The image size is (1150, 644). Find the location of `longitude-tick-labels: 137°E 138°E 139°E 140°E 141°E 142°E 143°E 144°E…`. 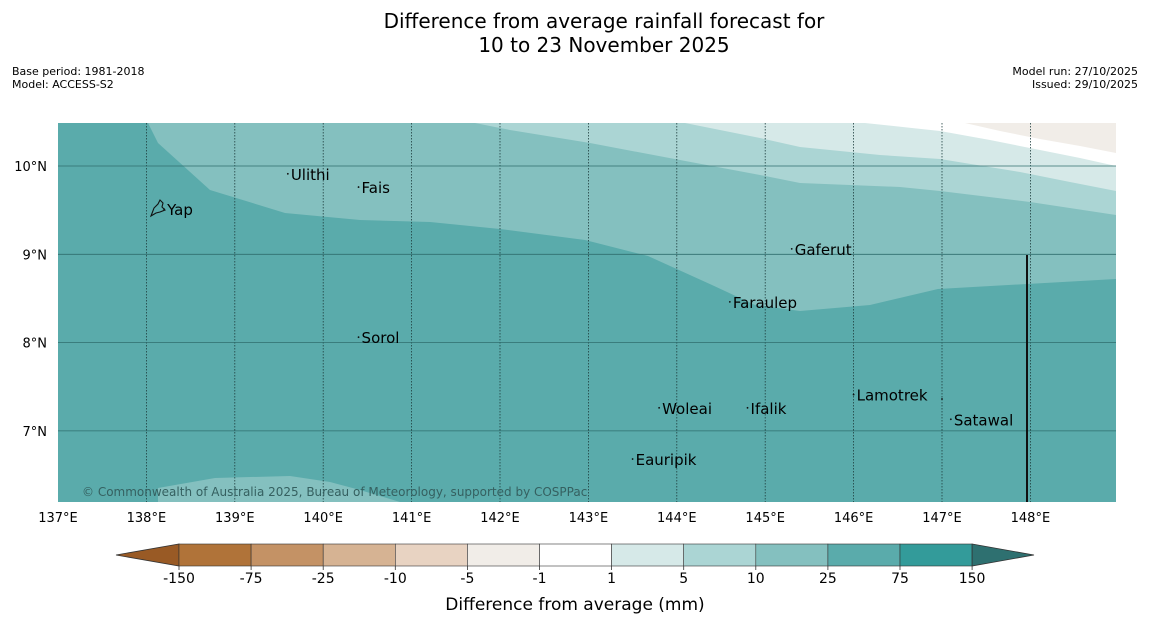

longitude-tick-labels: 137°E 138°E 139°E 140°E 141°E 142°E 143°E 144°E… is located at coordinates (544, 518).